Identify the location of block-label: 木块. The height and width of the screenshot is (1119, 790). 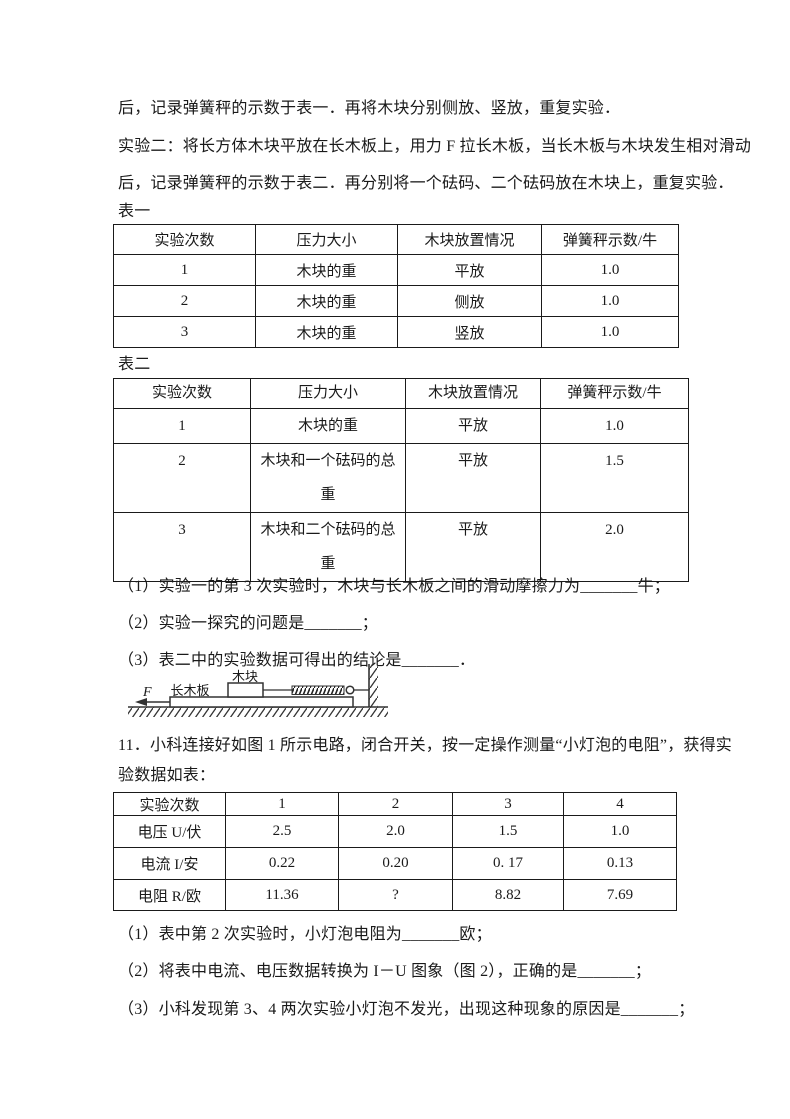
(245, 676).